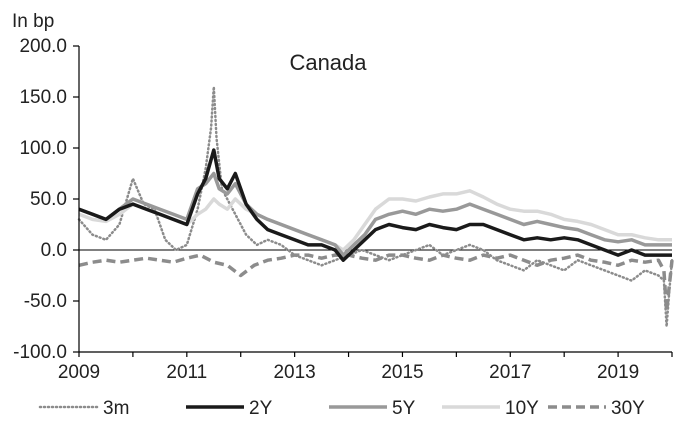 This screenshot has height=423, width=678. What do you see at coordinates (54, 250) in the screenshot?
I see `y-tick-label: 0.0` at bounding box center [54, 250].